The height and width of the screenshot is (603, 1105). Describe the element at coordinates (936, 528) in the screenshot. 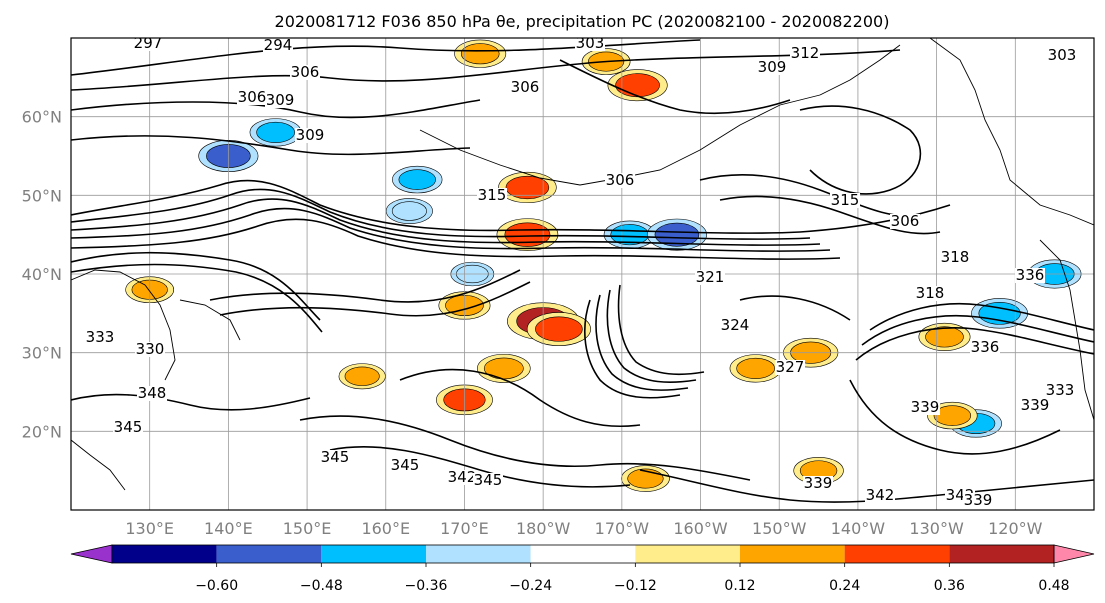

I see `lon-tick-label: 130°W` at that location.